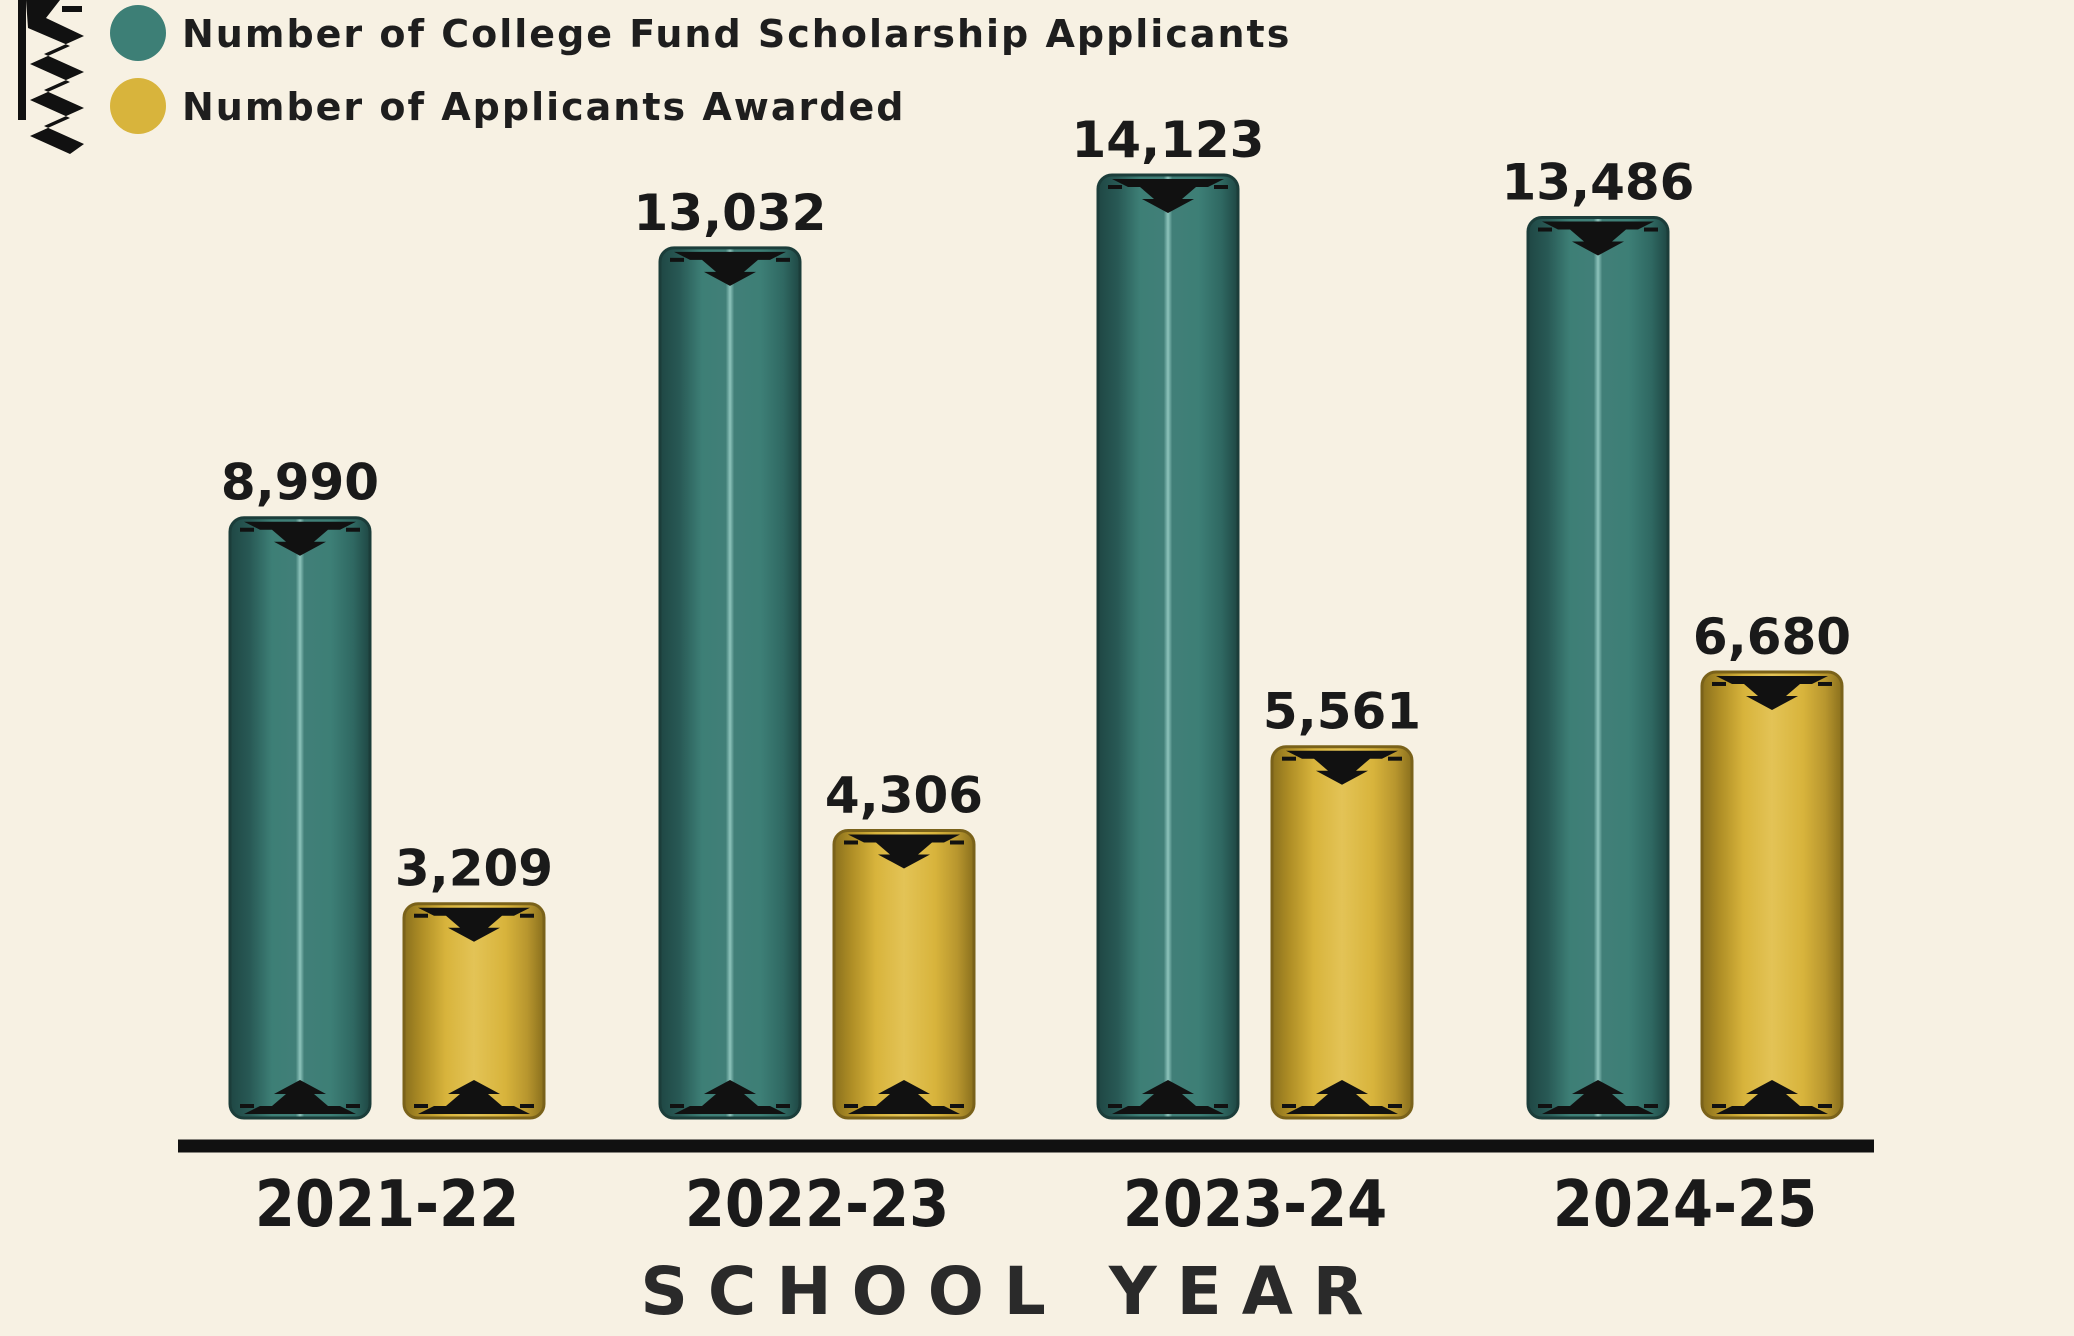 The image size is (2074, 1336). I want to click on value-label-applicants-2024-25: 13,486, so click(1598, 183).